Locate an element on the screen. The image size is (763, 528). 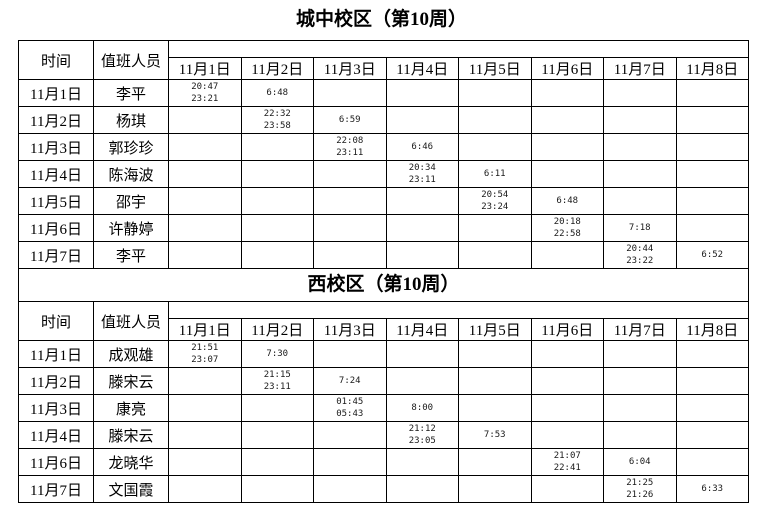
duty-time-cell: 6:33 is located at coordinates (712, 489).